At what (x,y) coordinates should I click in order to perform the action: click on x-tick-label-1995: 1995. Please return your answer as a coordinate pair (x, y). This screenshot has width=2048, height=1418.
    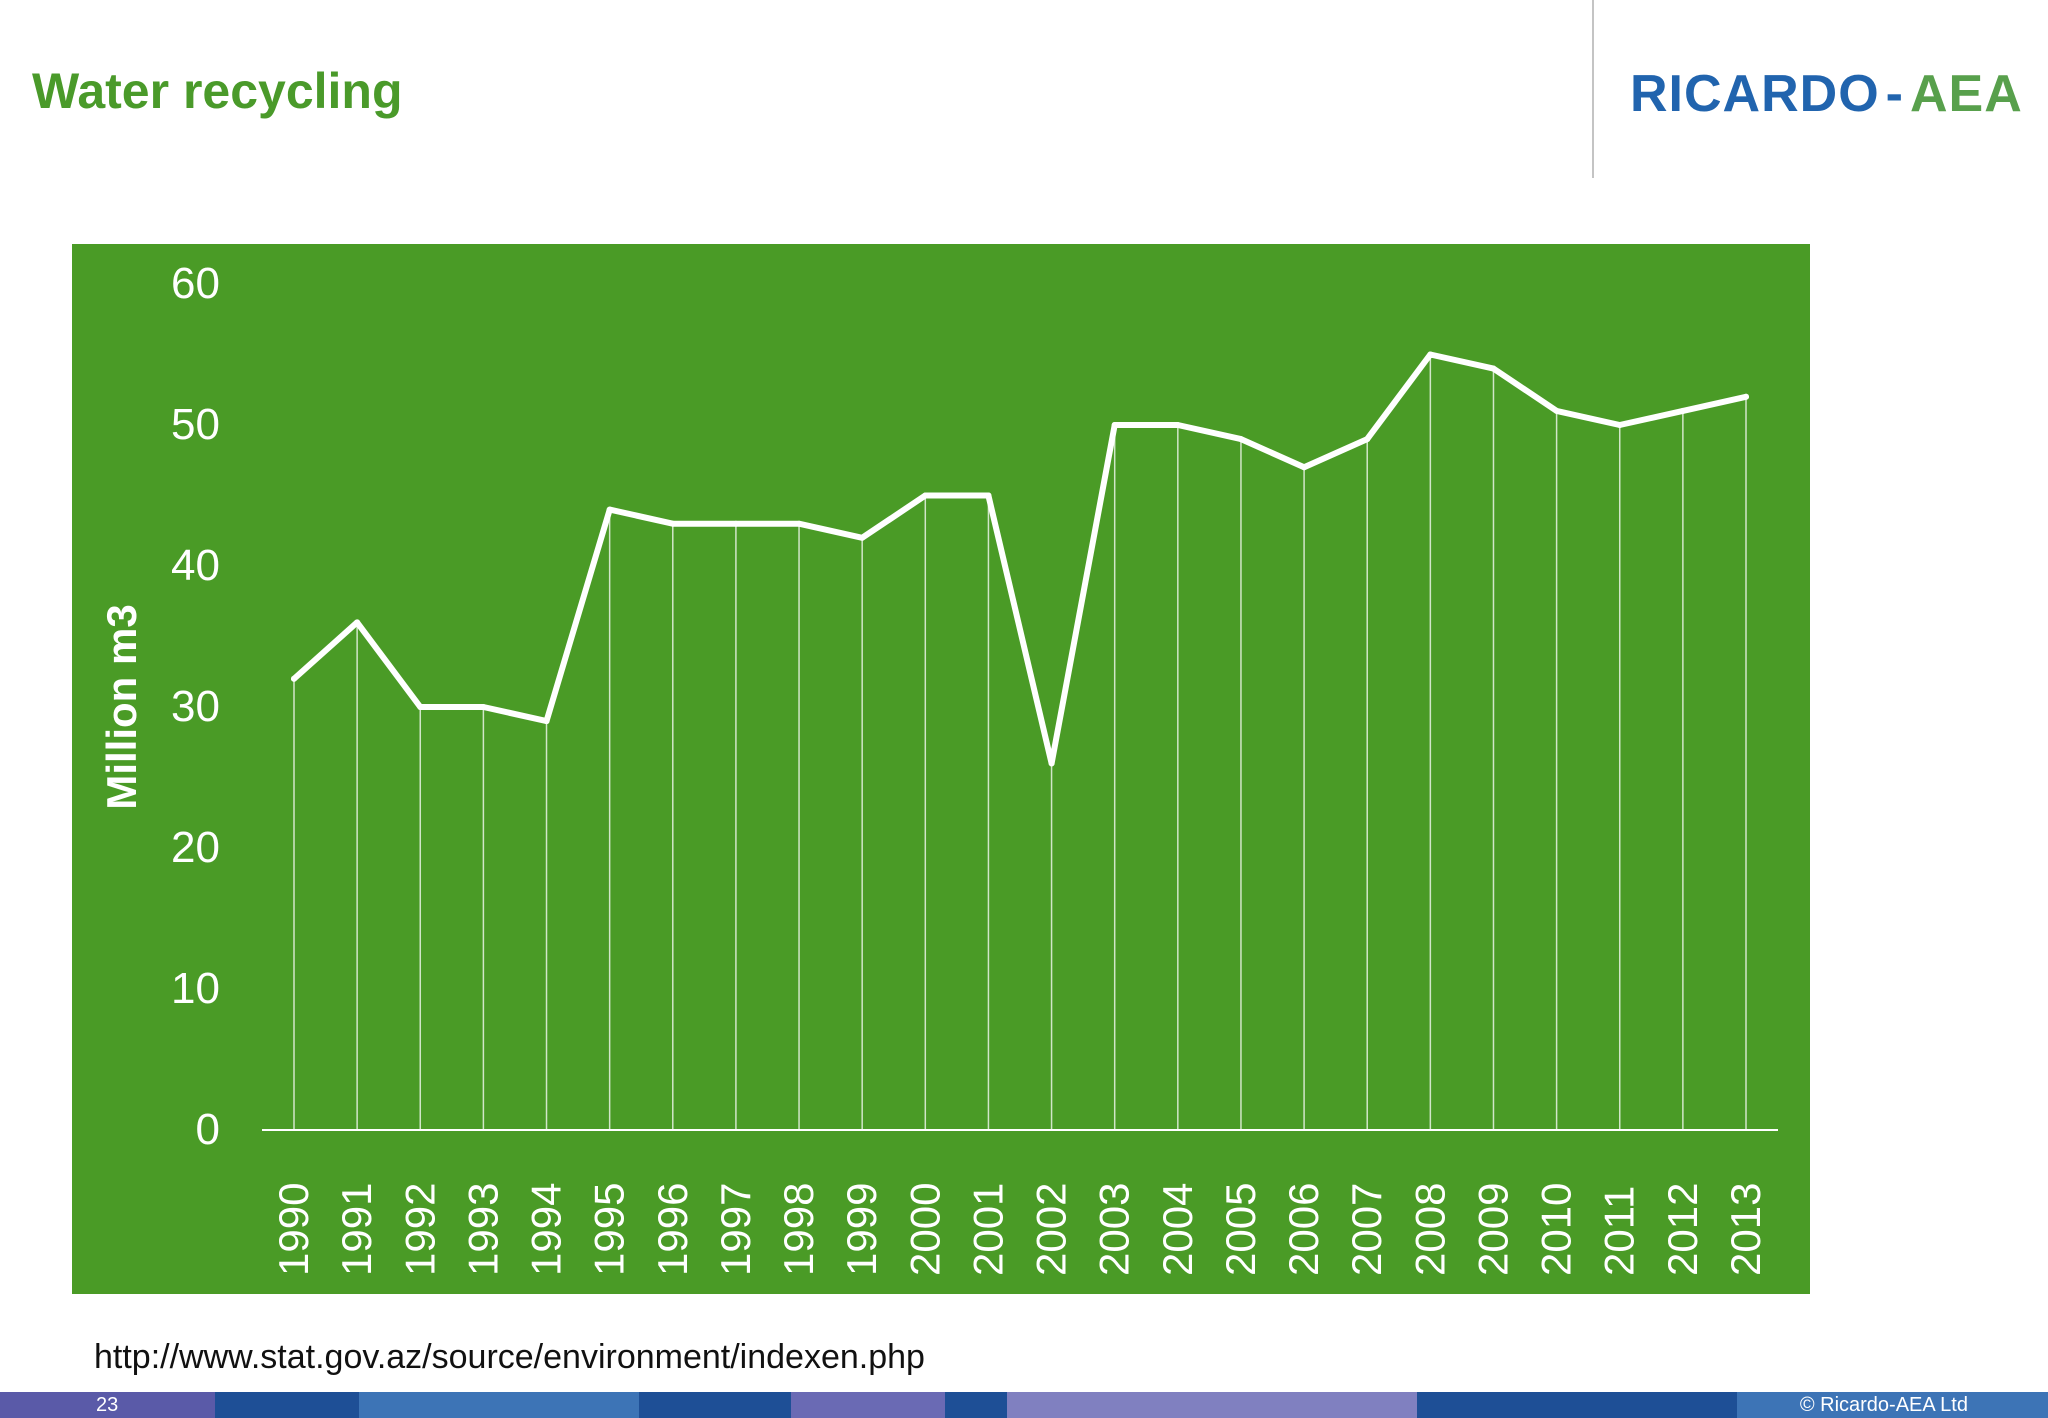
    Looking at the image, I should click on (609, 1229).